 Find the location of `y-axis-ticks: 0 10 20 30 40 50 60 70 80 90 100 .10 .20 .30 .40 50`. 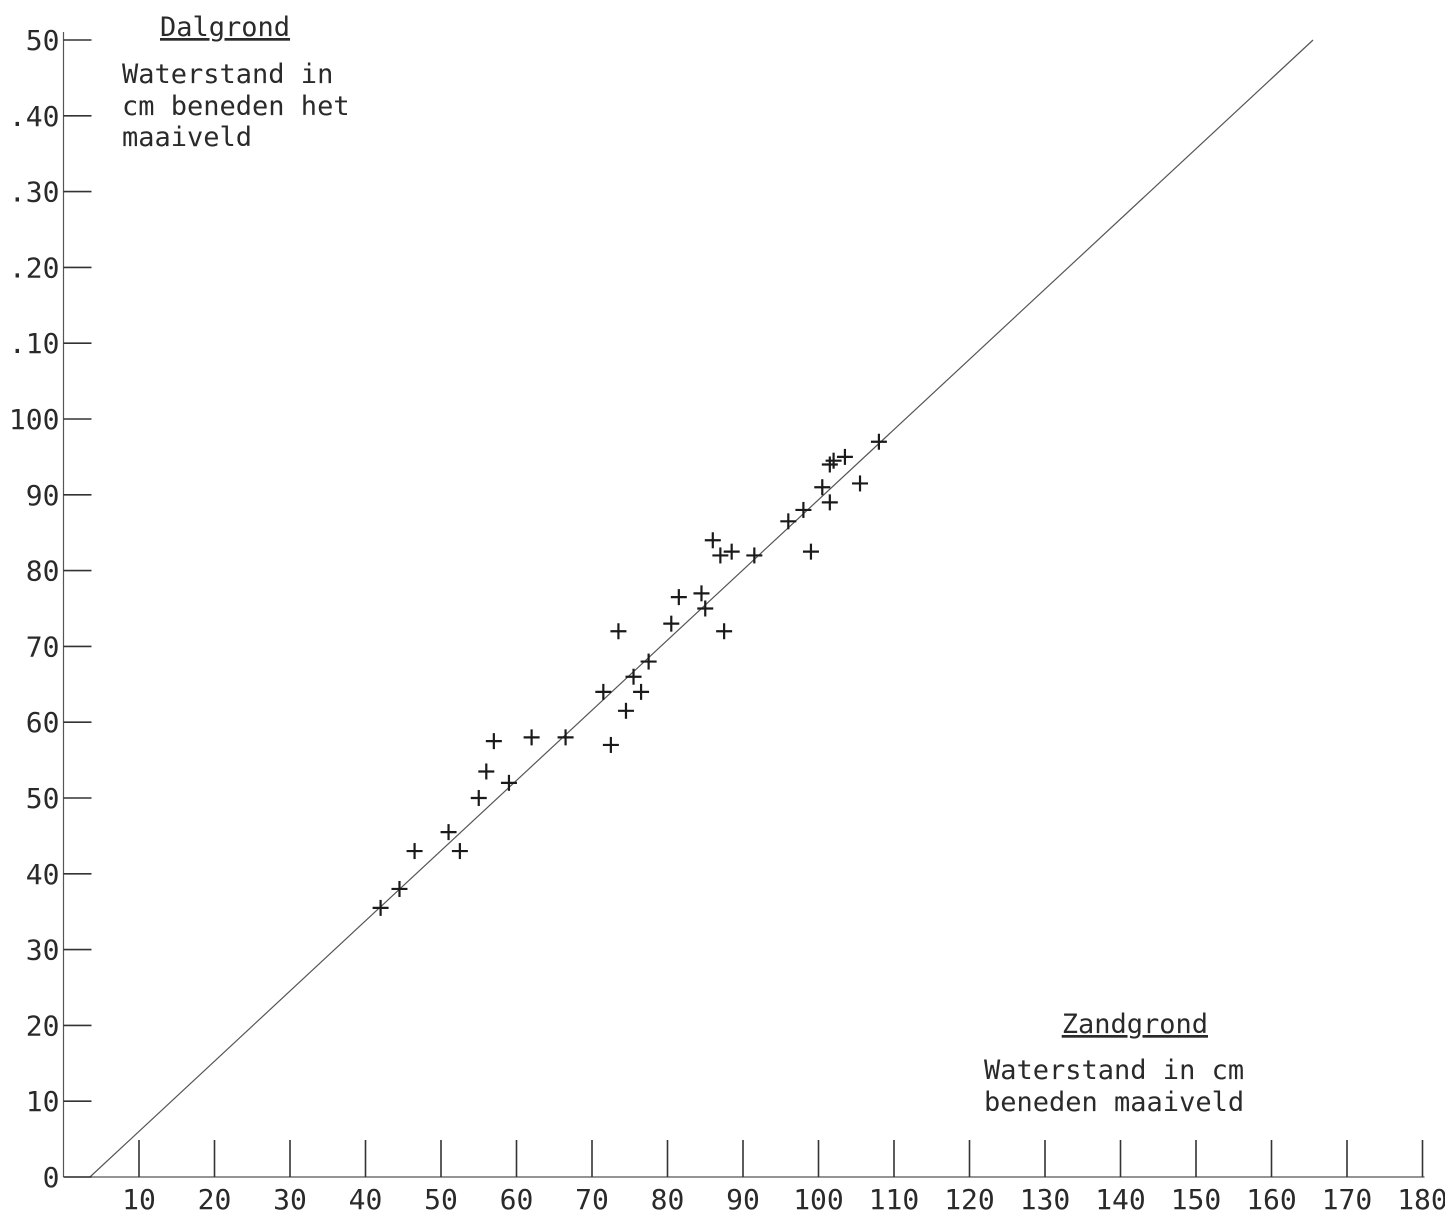

y-axis-ticks: 0 10 20 30 40 50 60 70 80 90 100 .10 .20 .30 .40 50 is located at coordinates (50, 609).